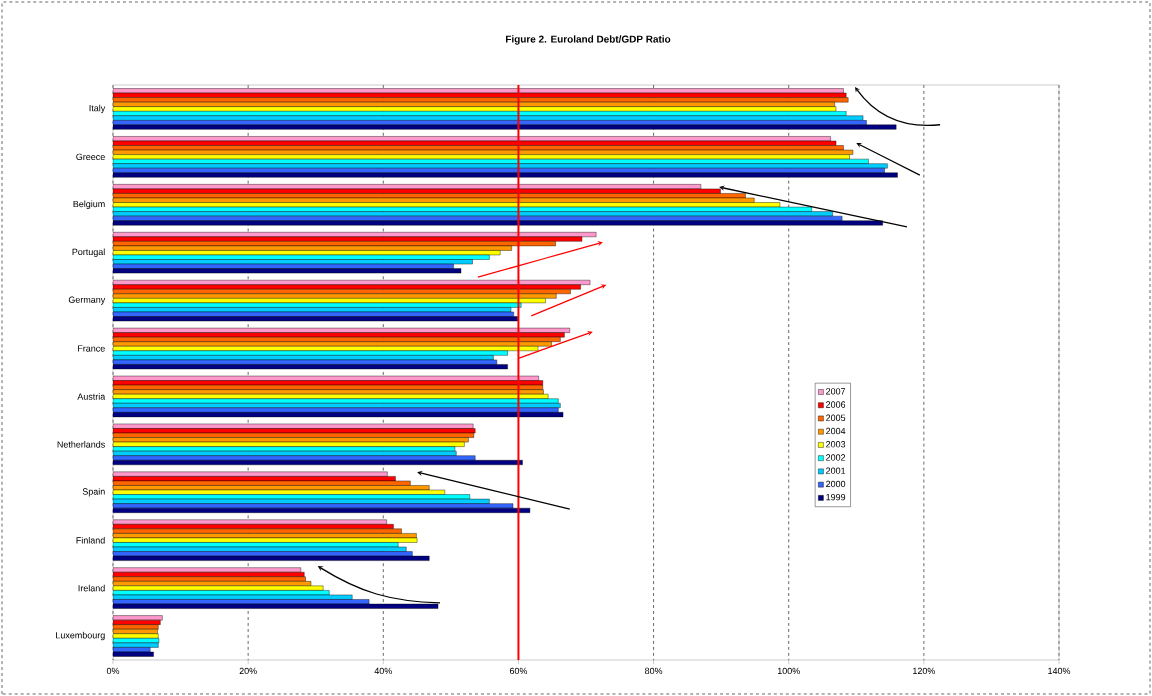 Image resolution: width=1152 pixels, height=696 pixels. What do you see at coordinates (836, 417) in the screenshot?
I see `legend-label: 2005` at bounding box center [836, 417].